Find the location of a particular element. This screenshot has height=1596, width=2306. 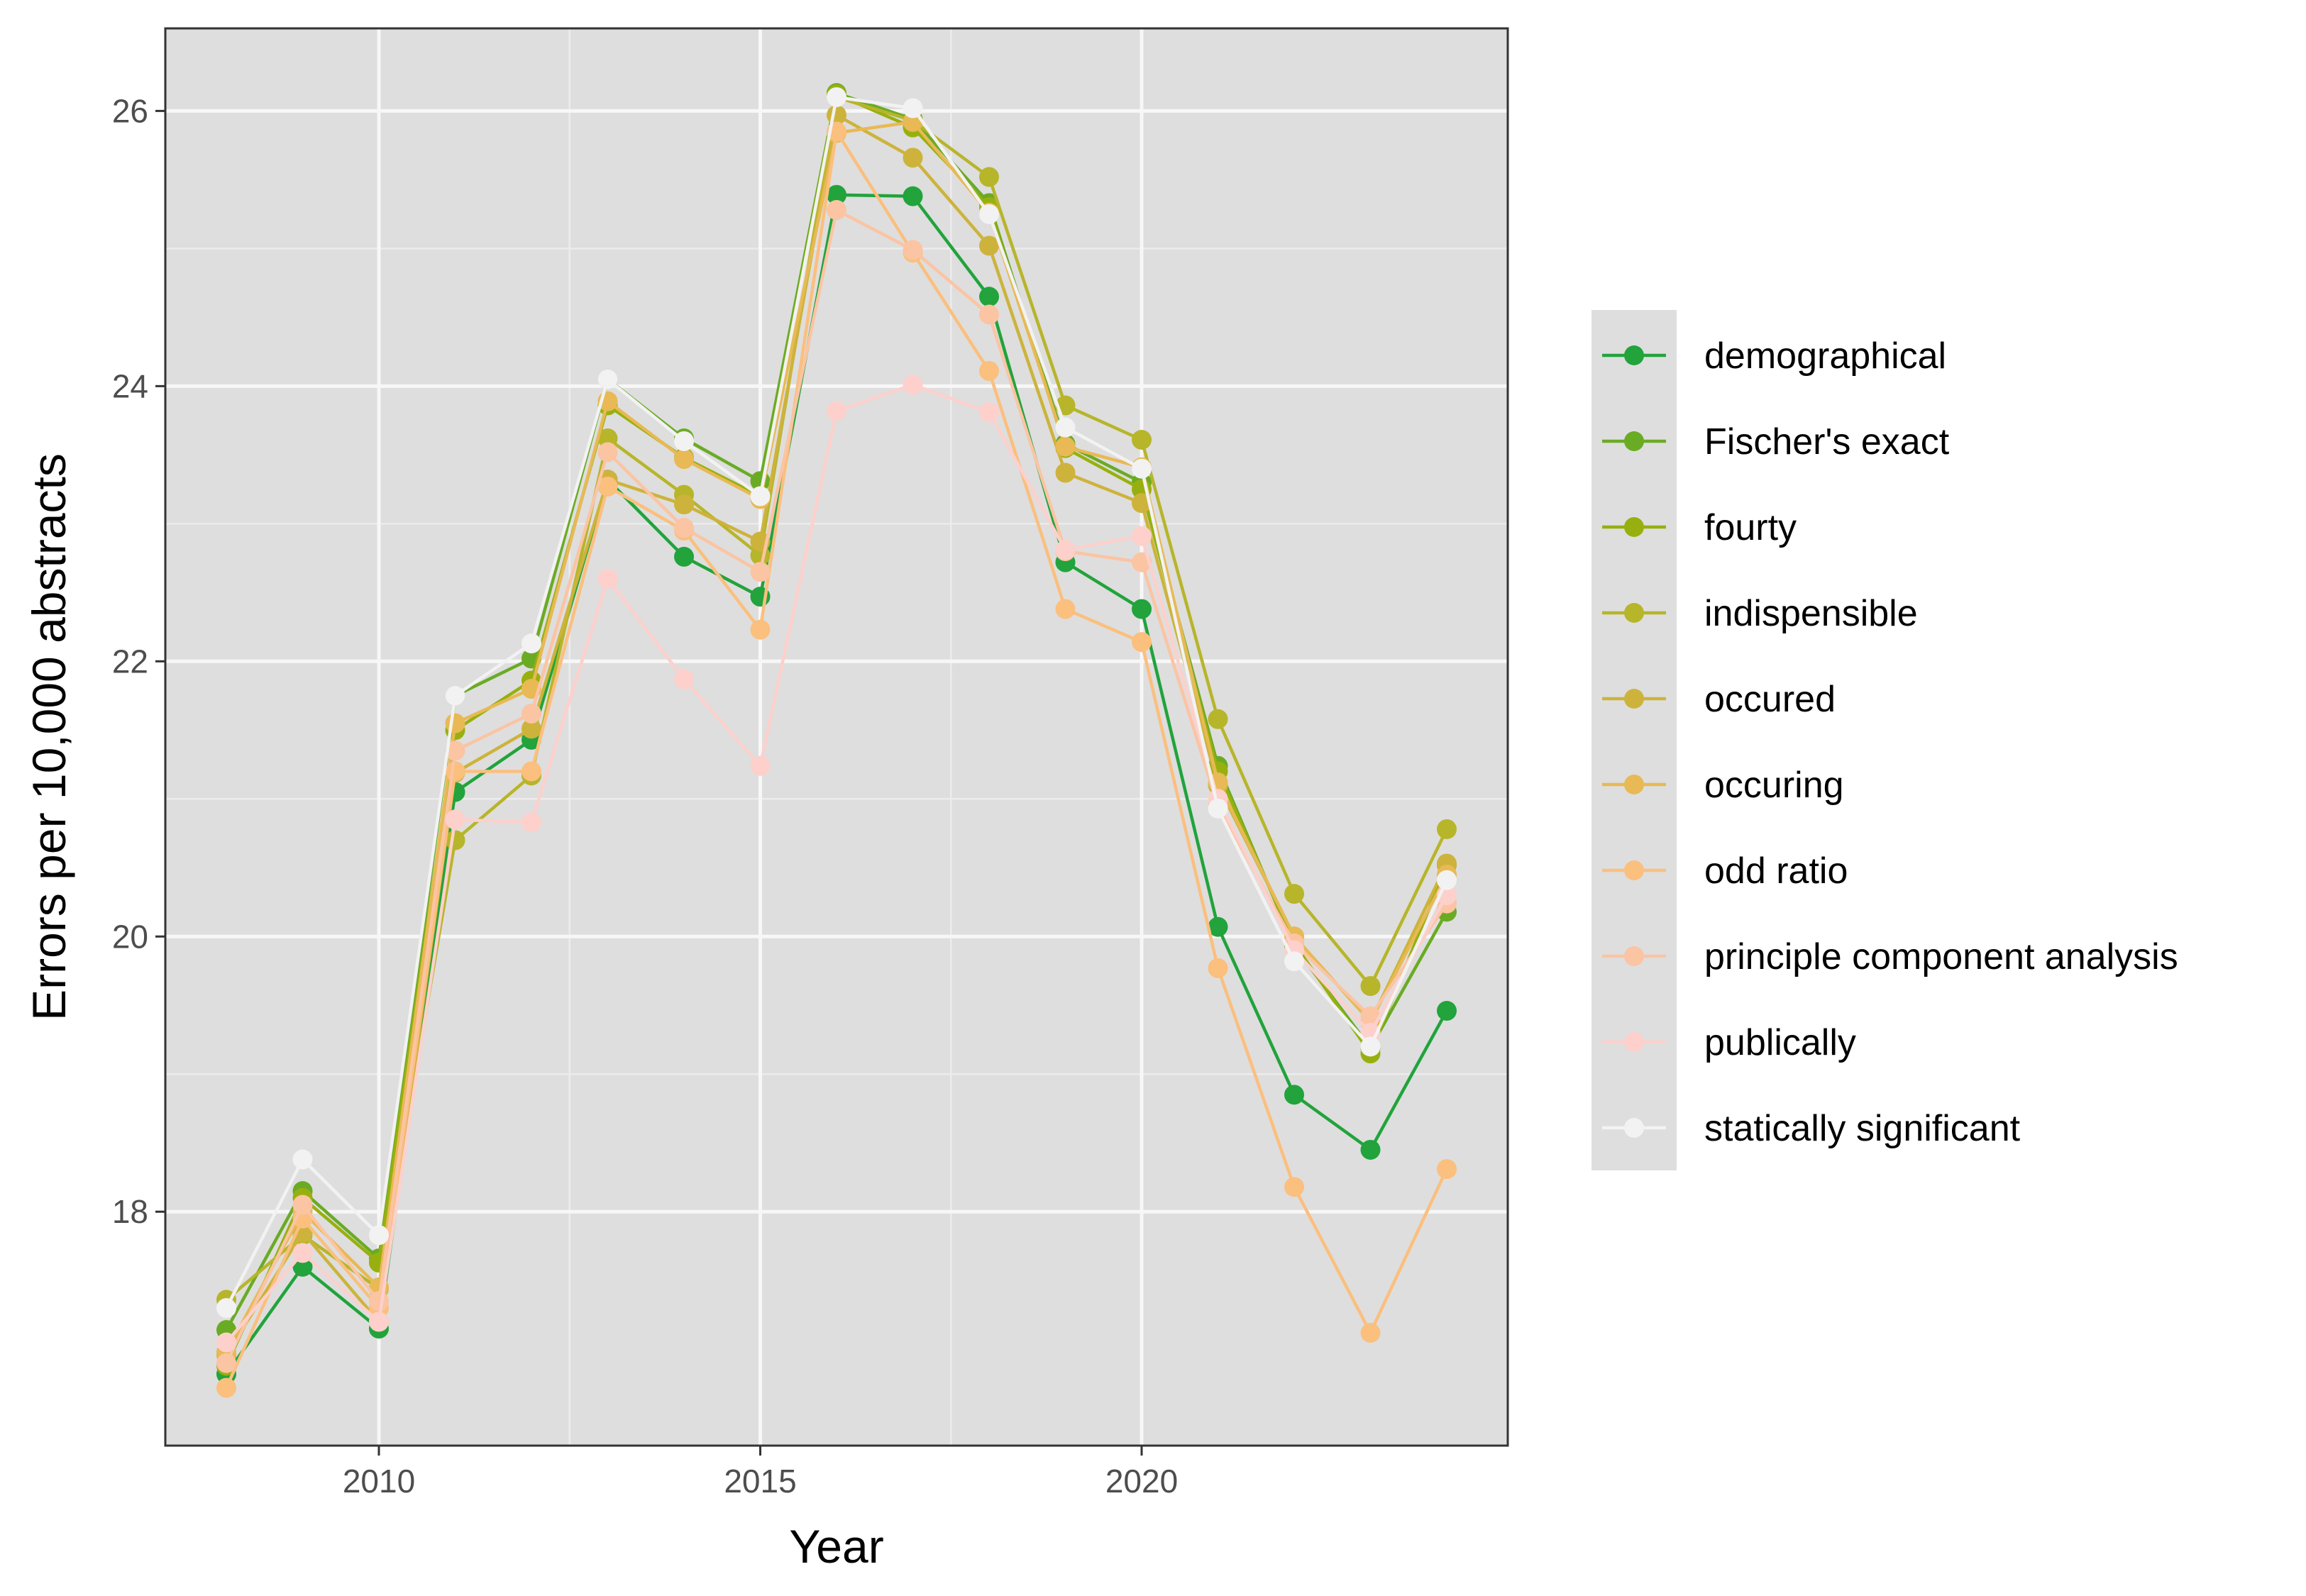

x-axis-title: Year is located at coordinates (836, 1546).